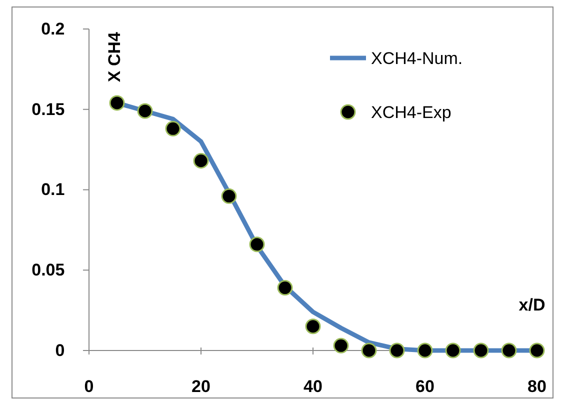 This screenshot has width=565, height=405. I want to click on x-tick-label: 40, so click(313, 386).